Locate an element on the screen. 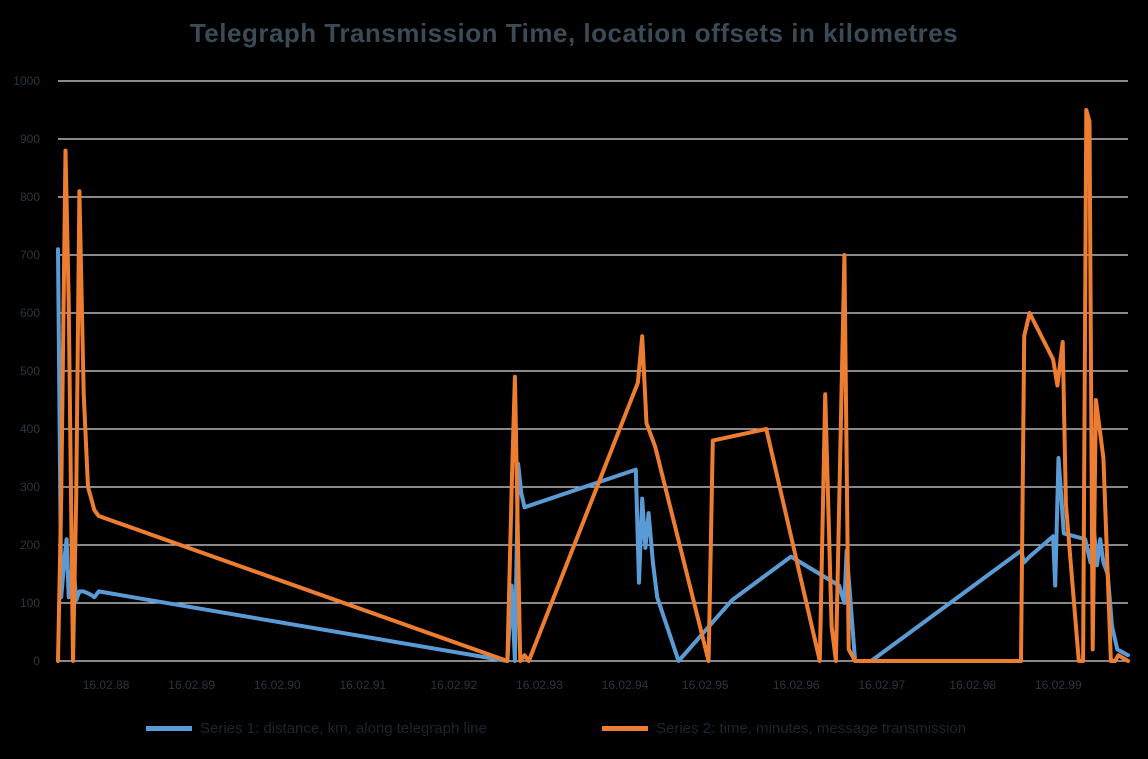 The width and height of the screenshot is (1148, 759). x-tick-label: 16.02.94 is located at coordinates (625, 685).